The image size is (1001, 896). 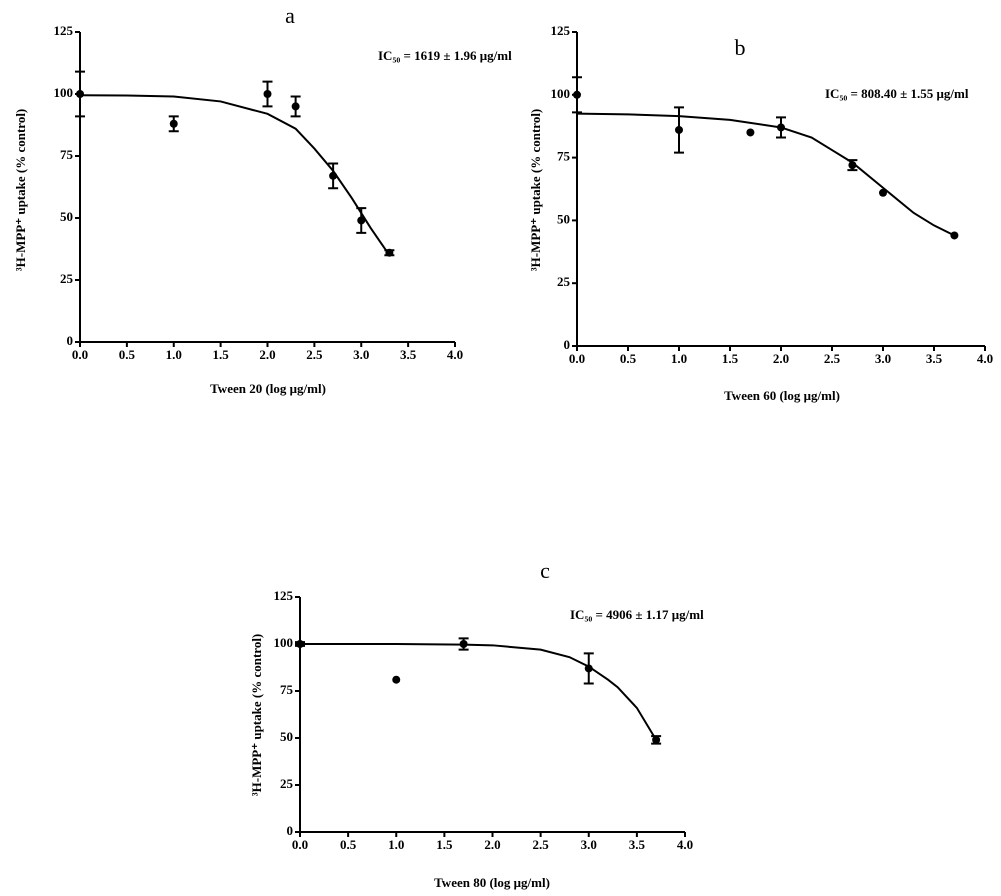 What do you see at coordinates (740, 47) in the screenshot?
I see `panel-label: b` at bounding box center [740, 47].